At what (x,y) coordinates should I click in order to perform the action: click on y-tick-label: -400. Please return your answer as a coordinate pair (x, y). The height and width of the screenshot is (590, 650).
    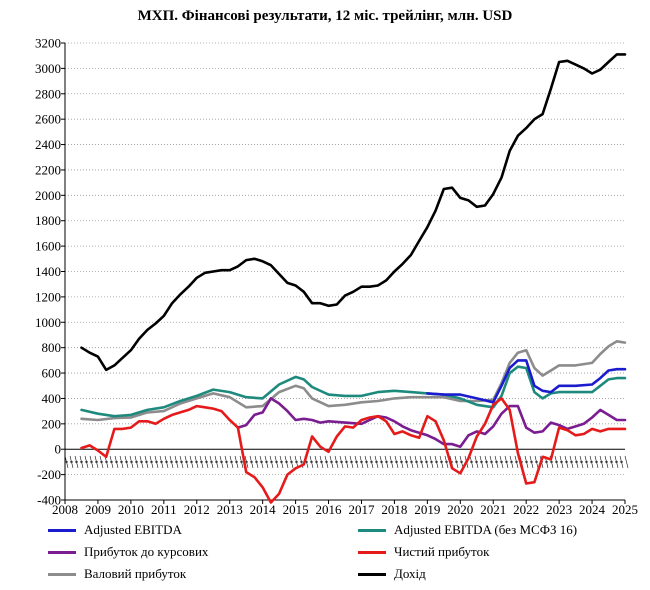
    Looking at the image, I should click on (49, 500).